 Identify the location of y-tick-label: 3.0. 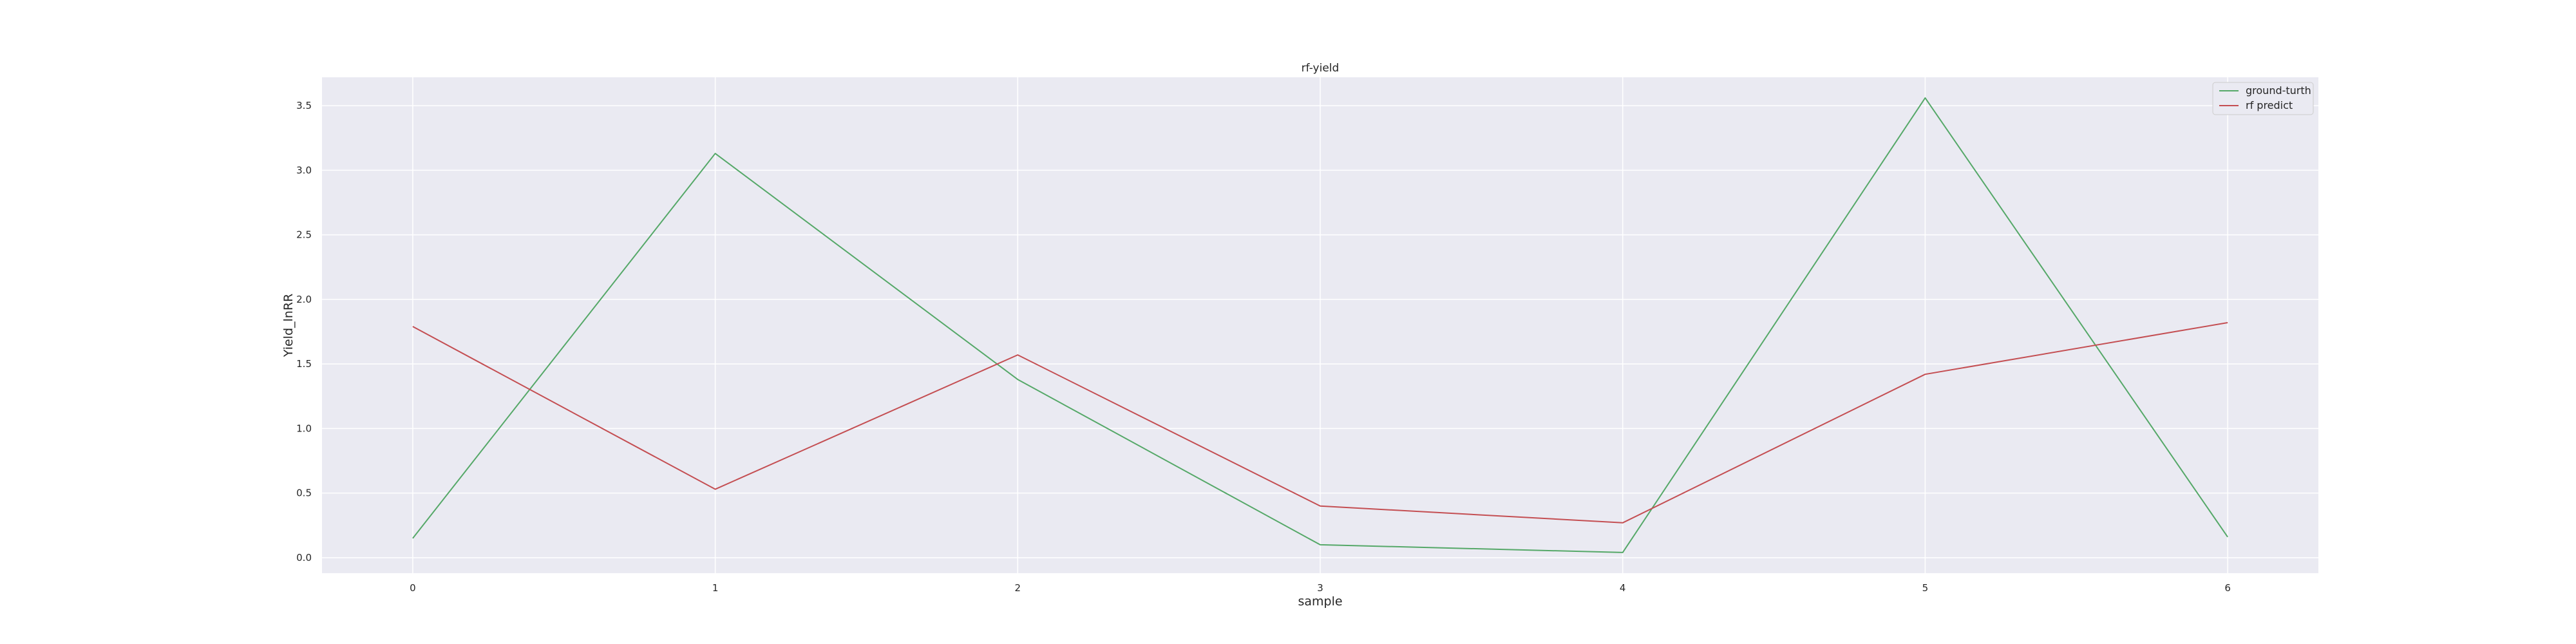
(304, 170).